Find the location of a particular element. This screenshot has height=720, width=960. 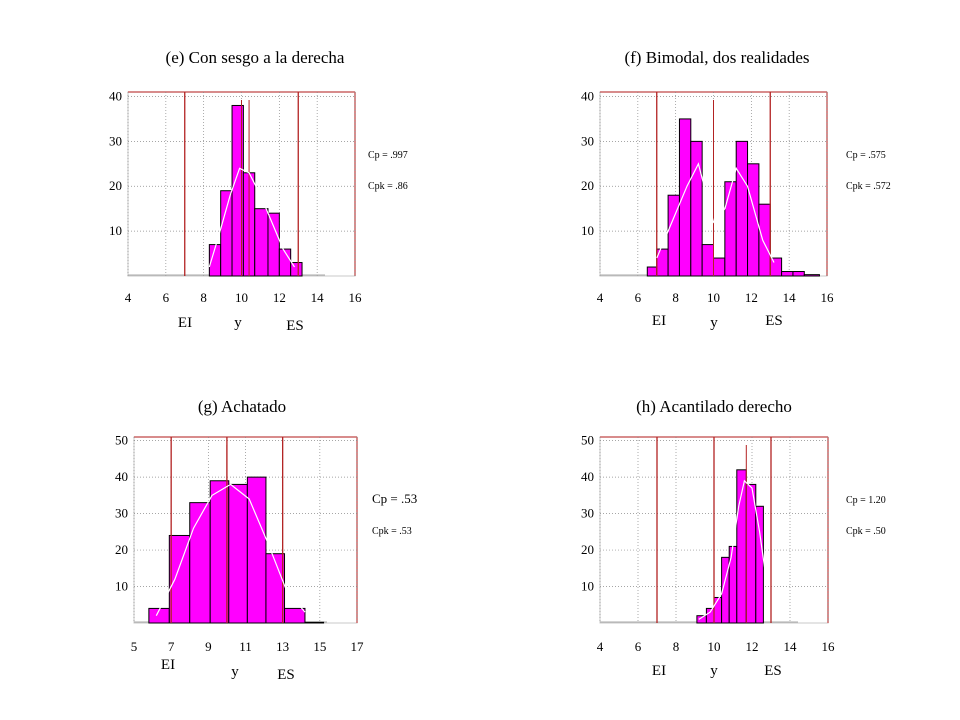

cpk-value: Cpk = .50 is located at coordinates (866, 531).